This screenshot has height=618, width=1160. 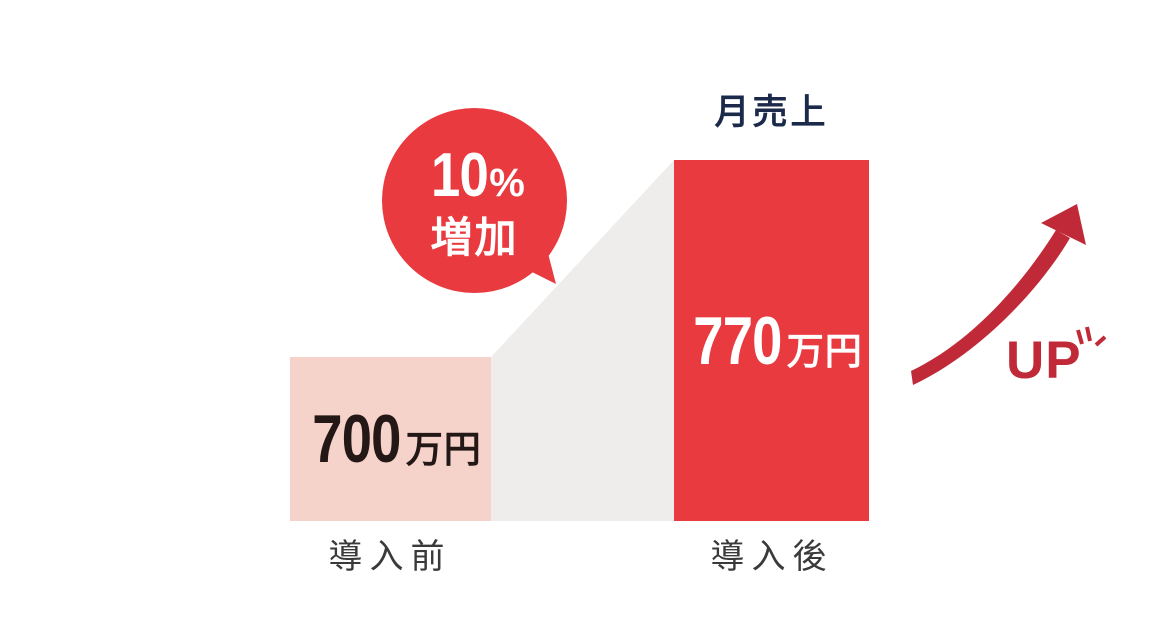 I want to click on axis-label-before: 導入前, so click(x=390, y=557).